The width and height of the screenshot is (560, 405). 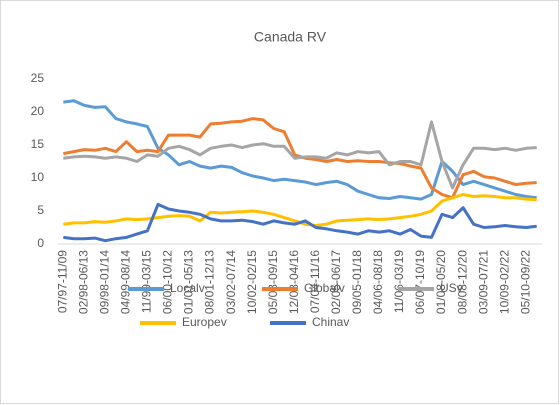 I want to click on legend-label: Chinav, so click(x=330, y=322).